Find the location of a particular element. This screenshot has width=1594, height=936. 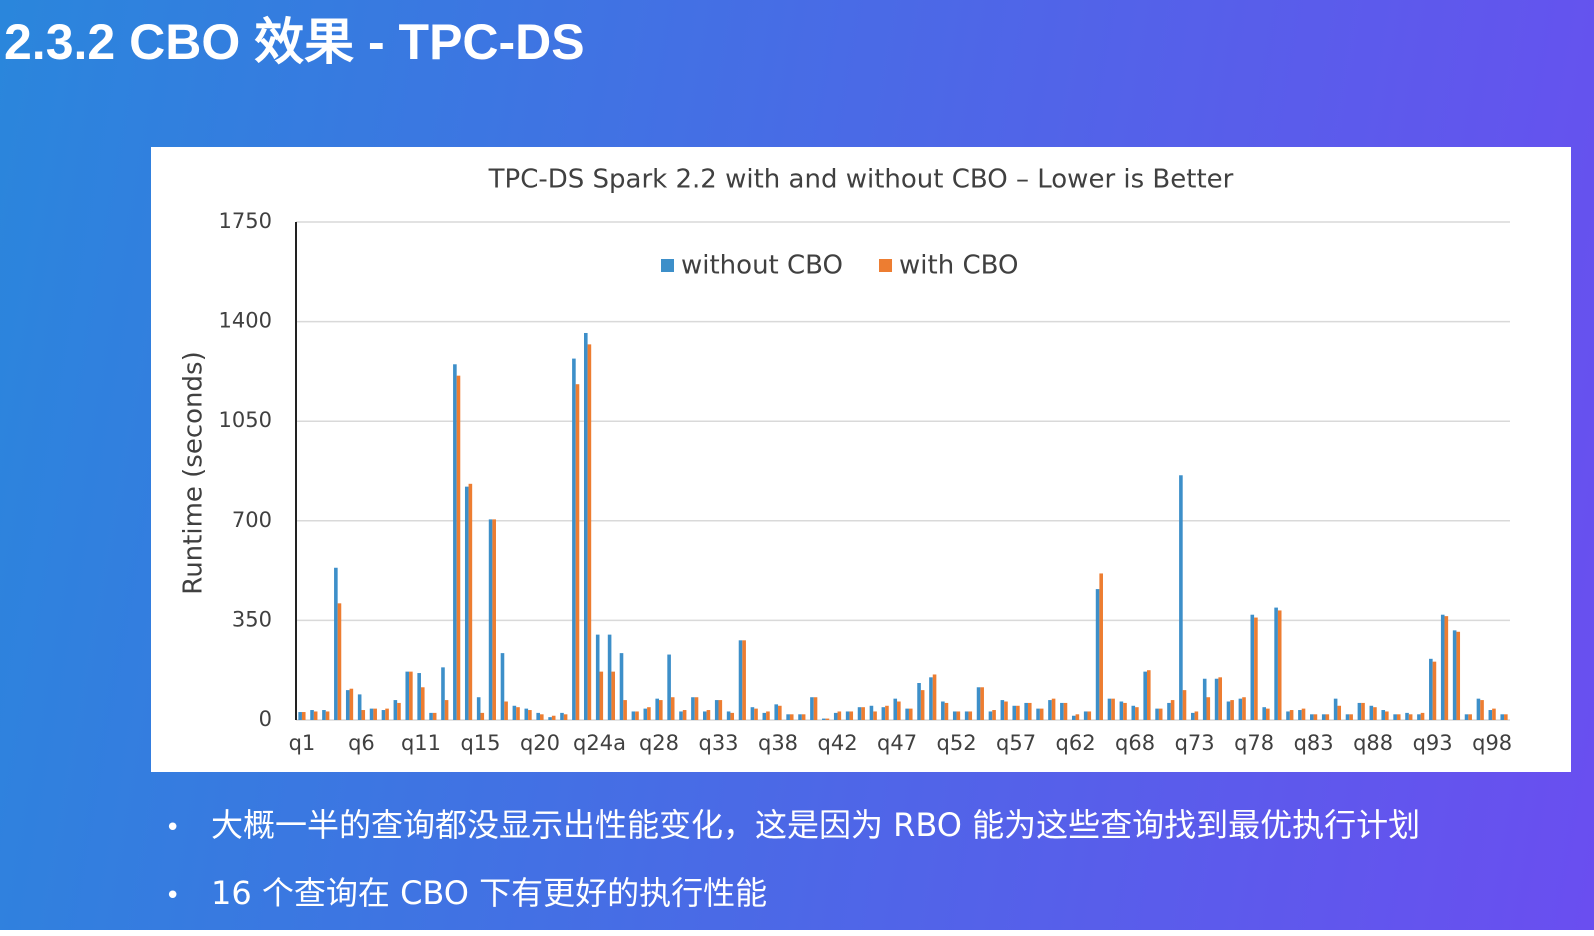

x-tick-label: q28 is located at coordinates (659, 743).